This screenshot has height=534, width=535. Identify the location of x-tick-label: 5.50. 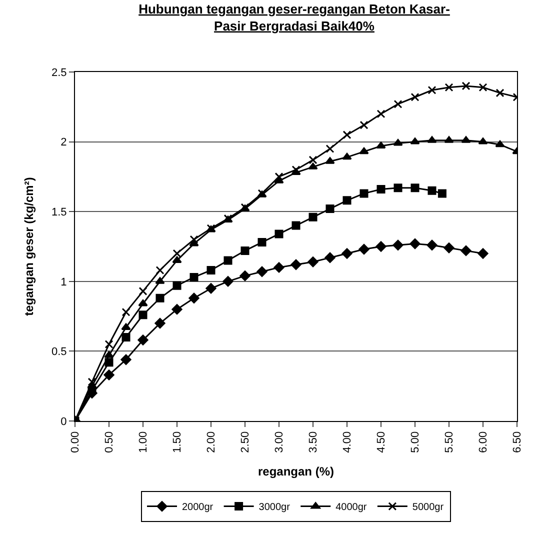
(450, 442).